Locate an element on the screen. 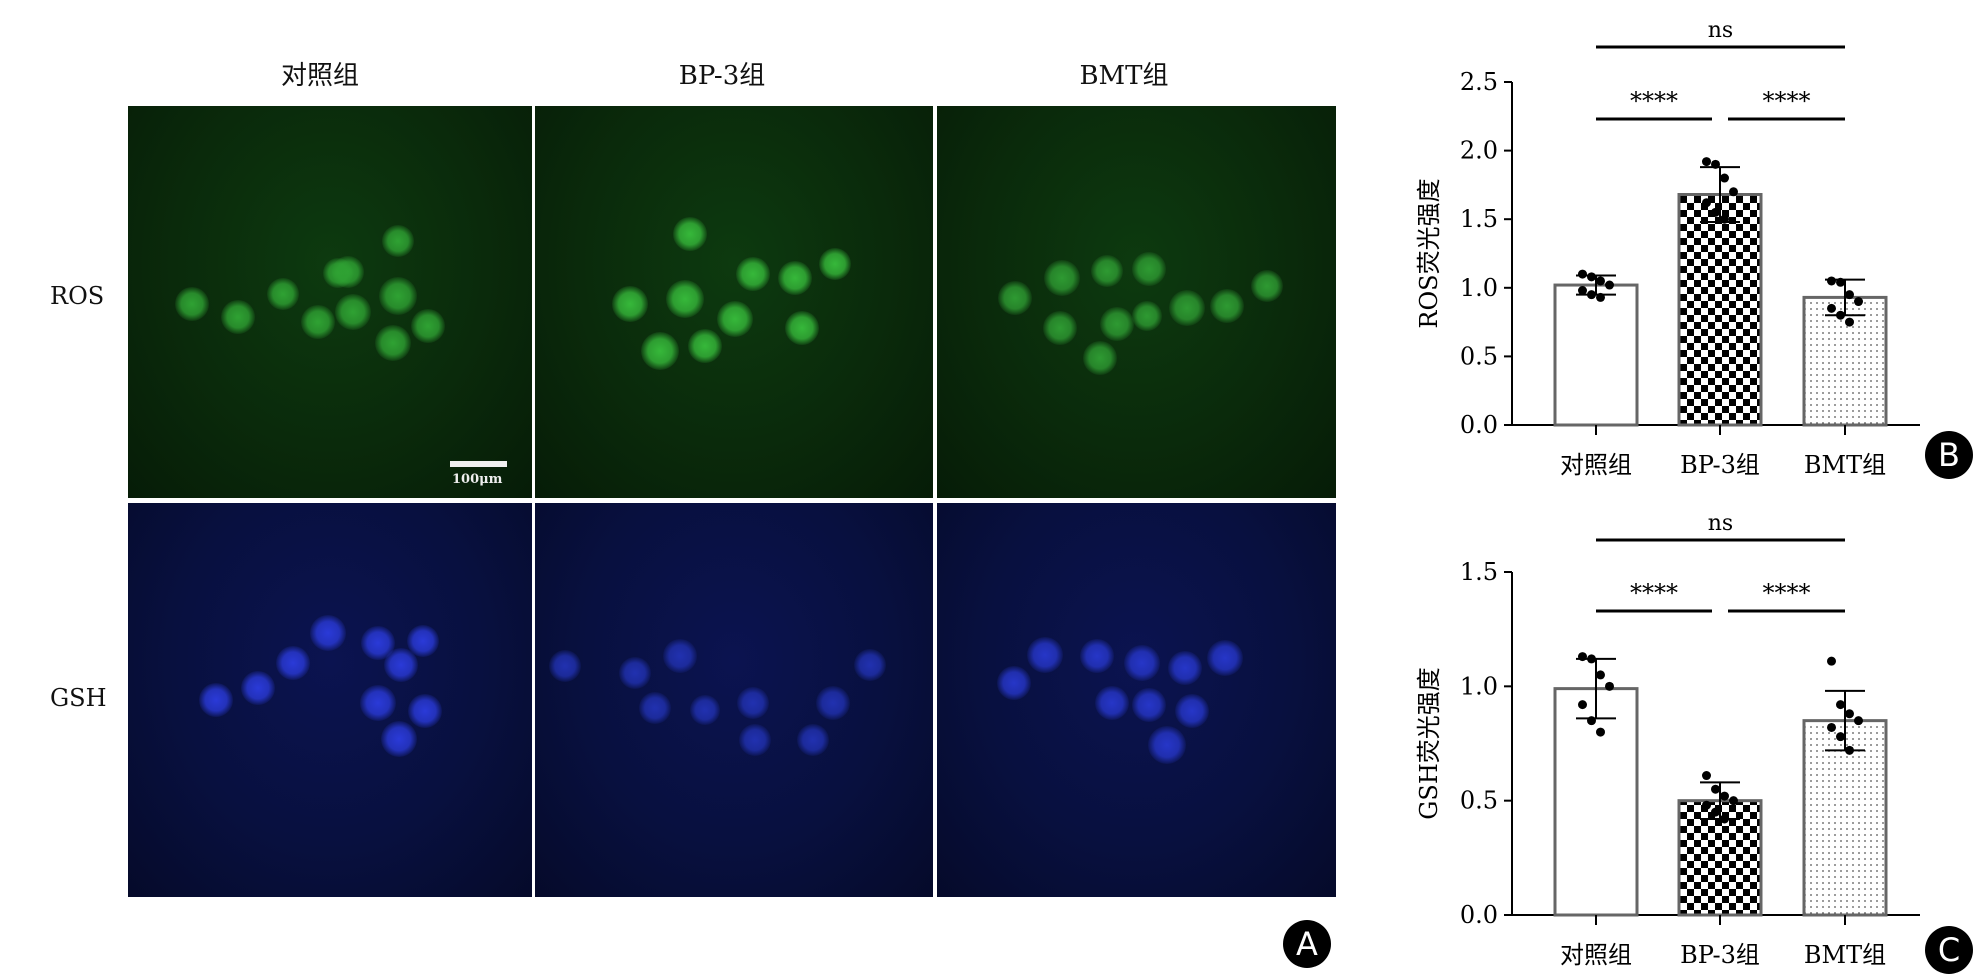 Image resolution: width=1977 pixels, height=980 pixels. column-label-bp3: BP-3组 is located at coordinates (722, 76).